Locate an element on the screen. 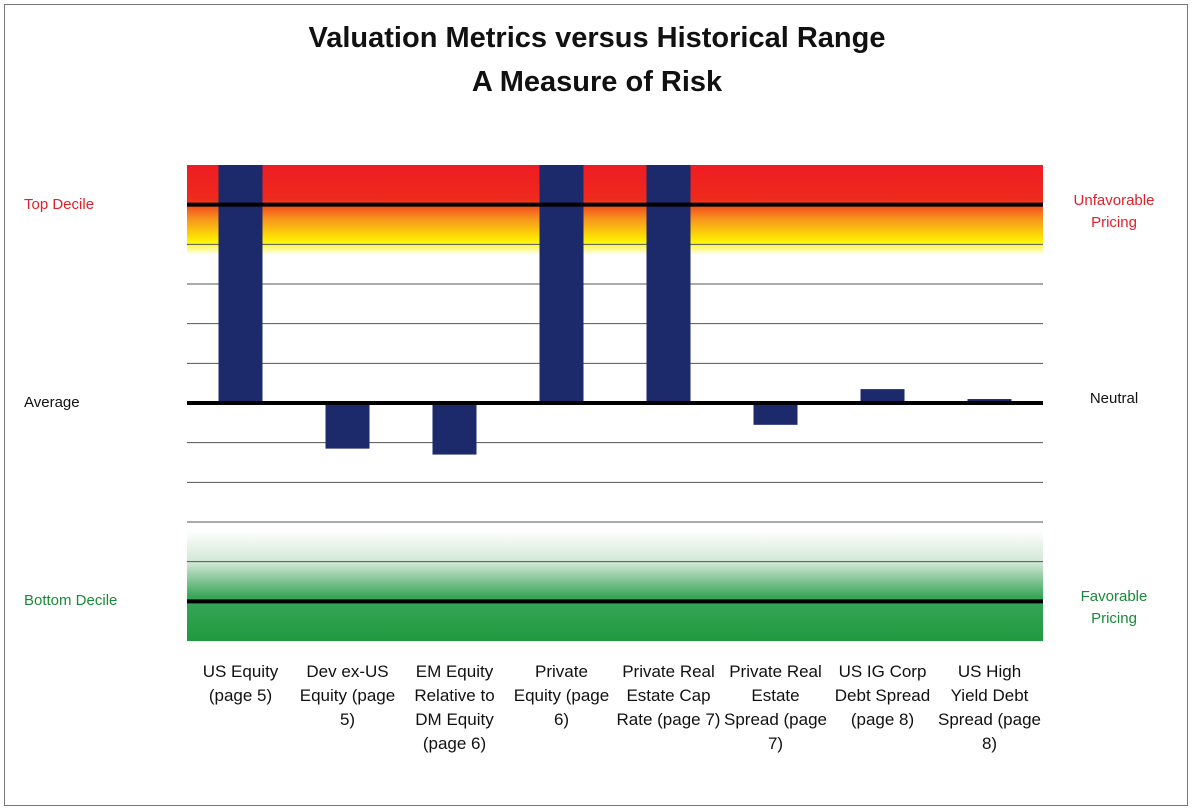 The image size is (1194, 812). x-tick-label: US High Yield Debt Spread (page 8) is located at coordinates (989, 707).